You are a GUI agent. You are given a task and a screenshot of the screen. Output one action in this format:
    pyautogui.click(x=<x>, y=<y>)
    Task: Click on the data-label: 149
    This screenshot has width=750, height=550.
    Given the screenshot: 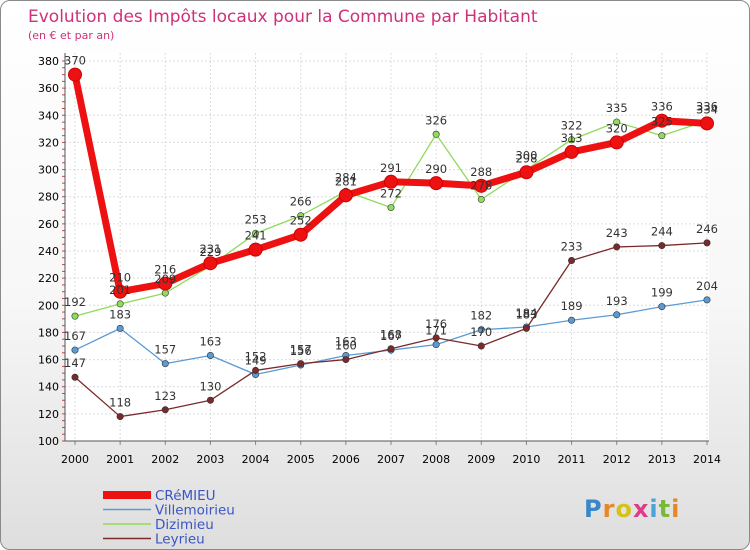 What is the action you would take?
    pyautogui.click(x=256, y=361)
    